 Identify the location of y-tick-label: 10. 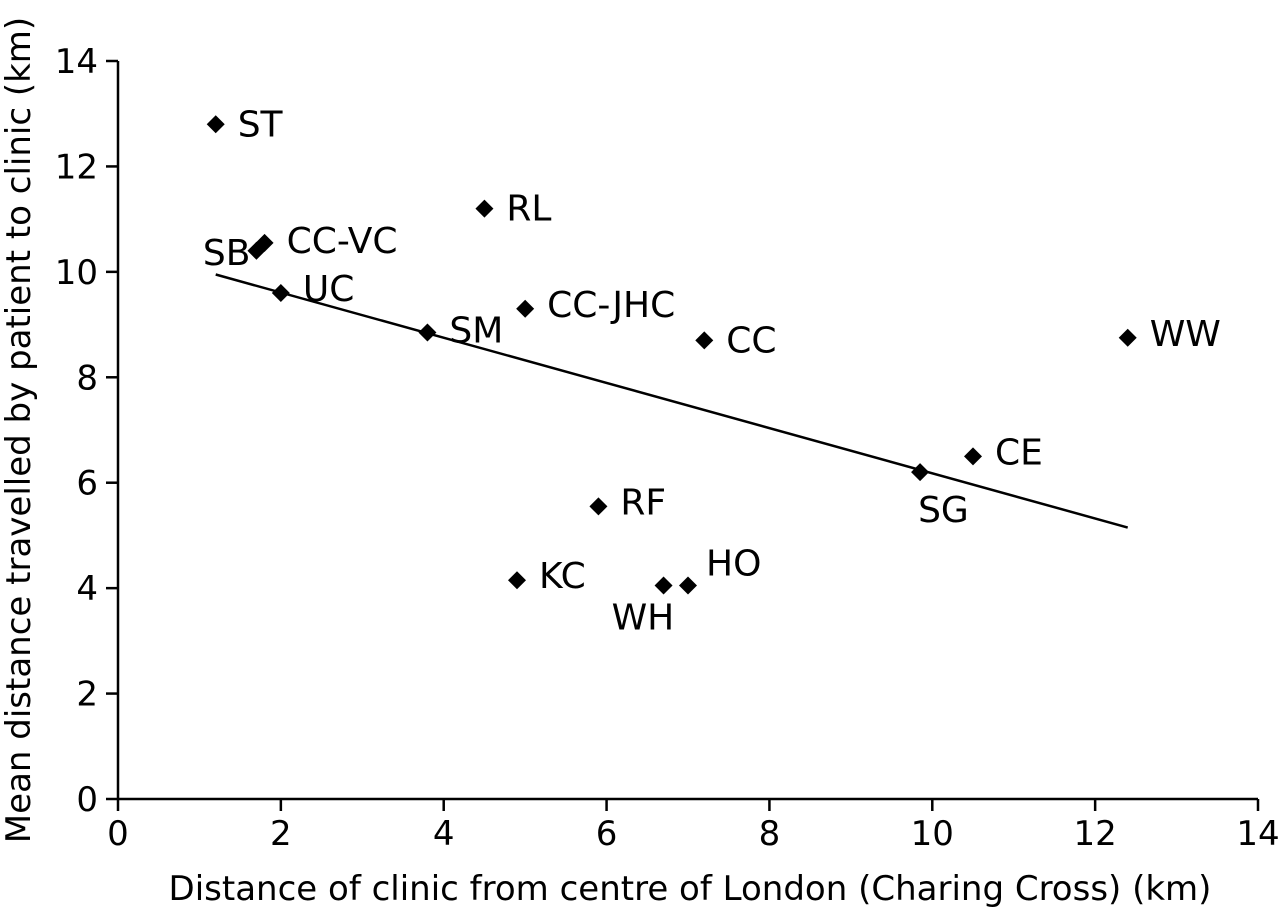
(76, 273).